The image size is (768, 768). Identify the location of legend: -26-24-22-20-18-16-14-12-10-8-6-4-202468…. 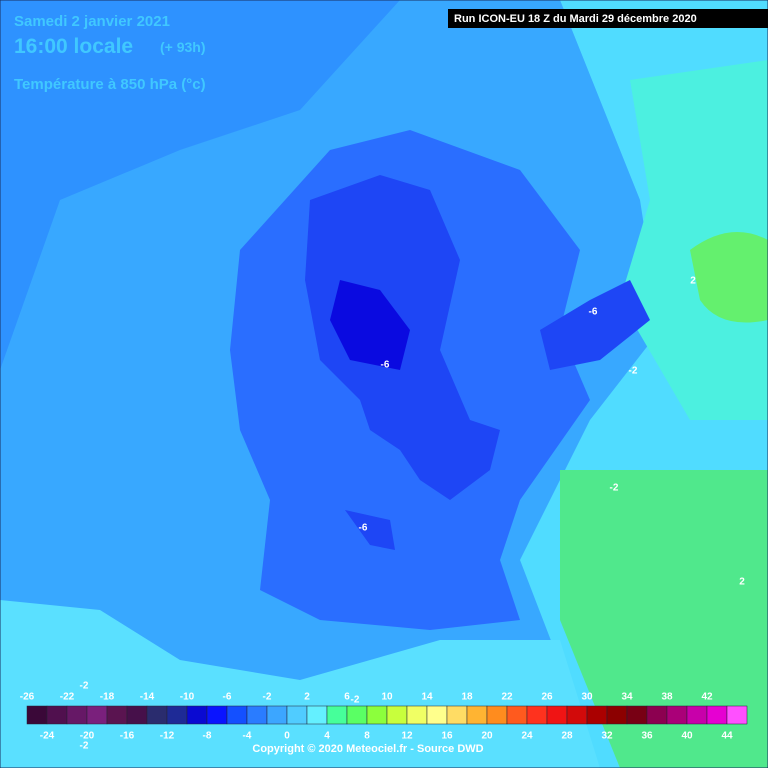
(384, 717).